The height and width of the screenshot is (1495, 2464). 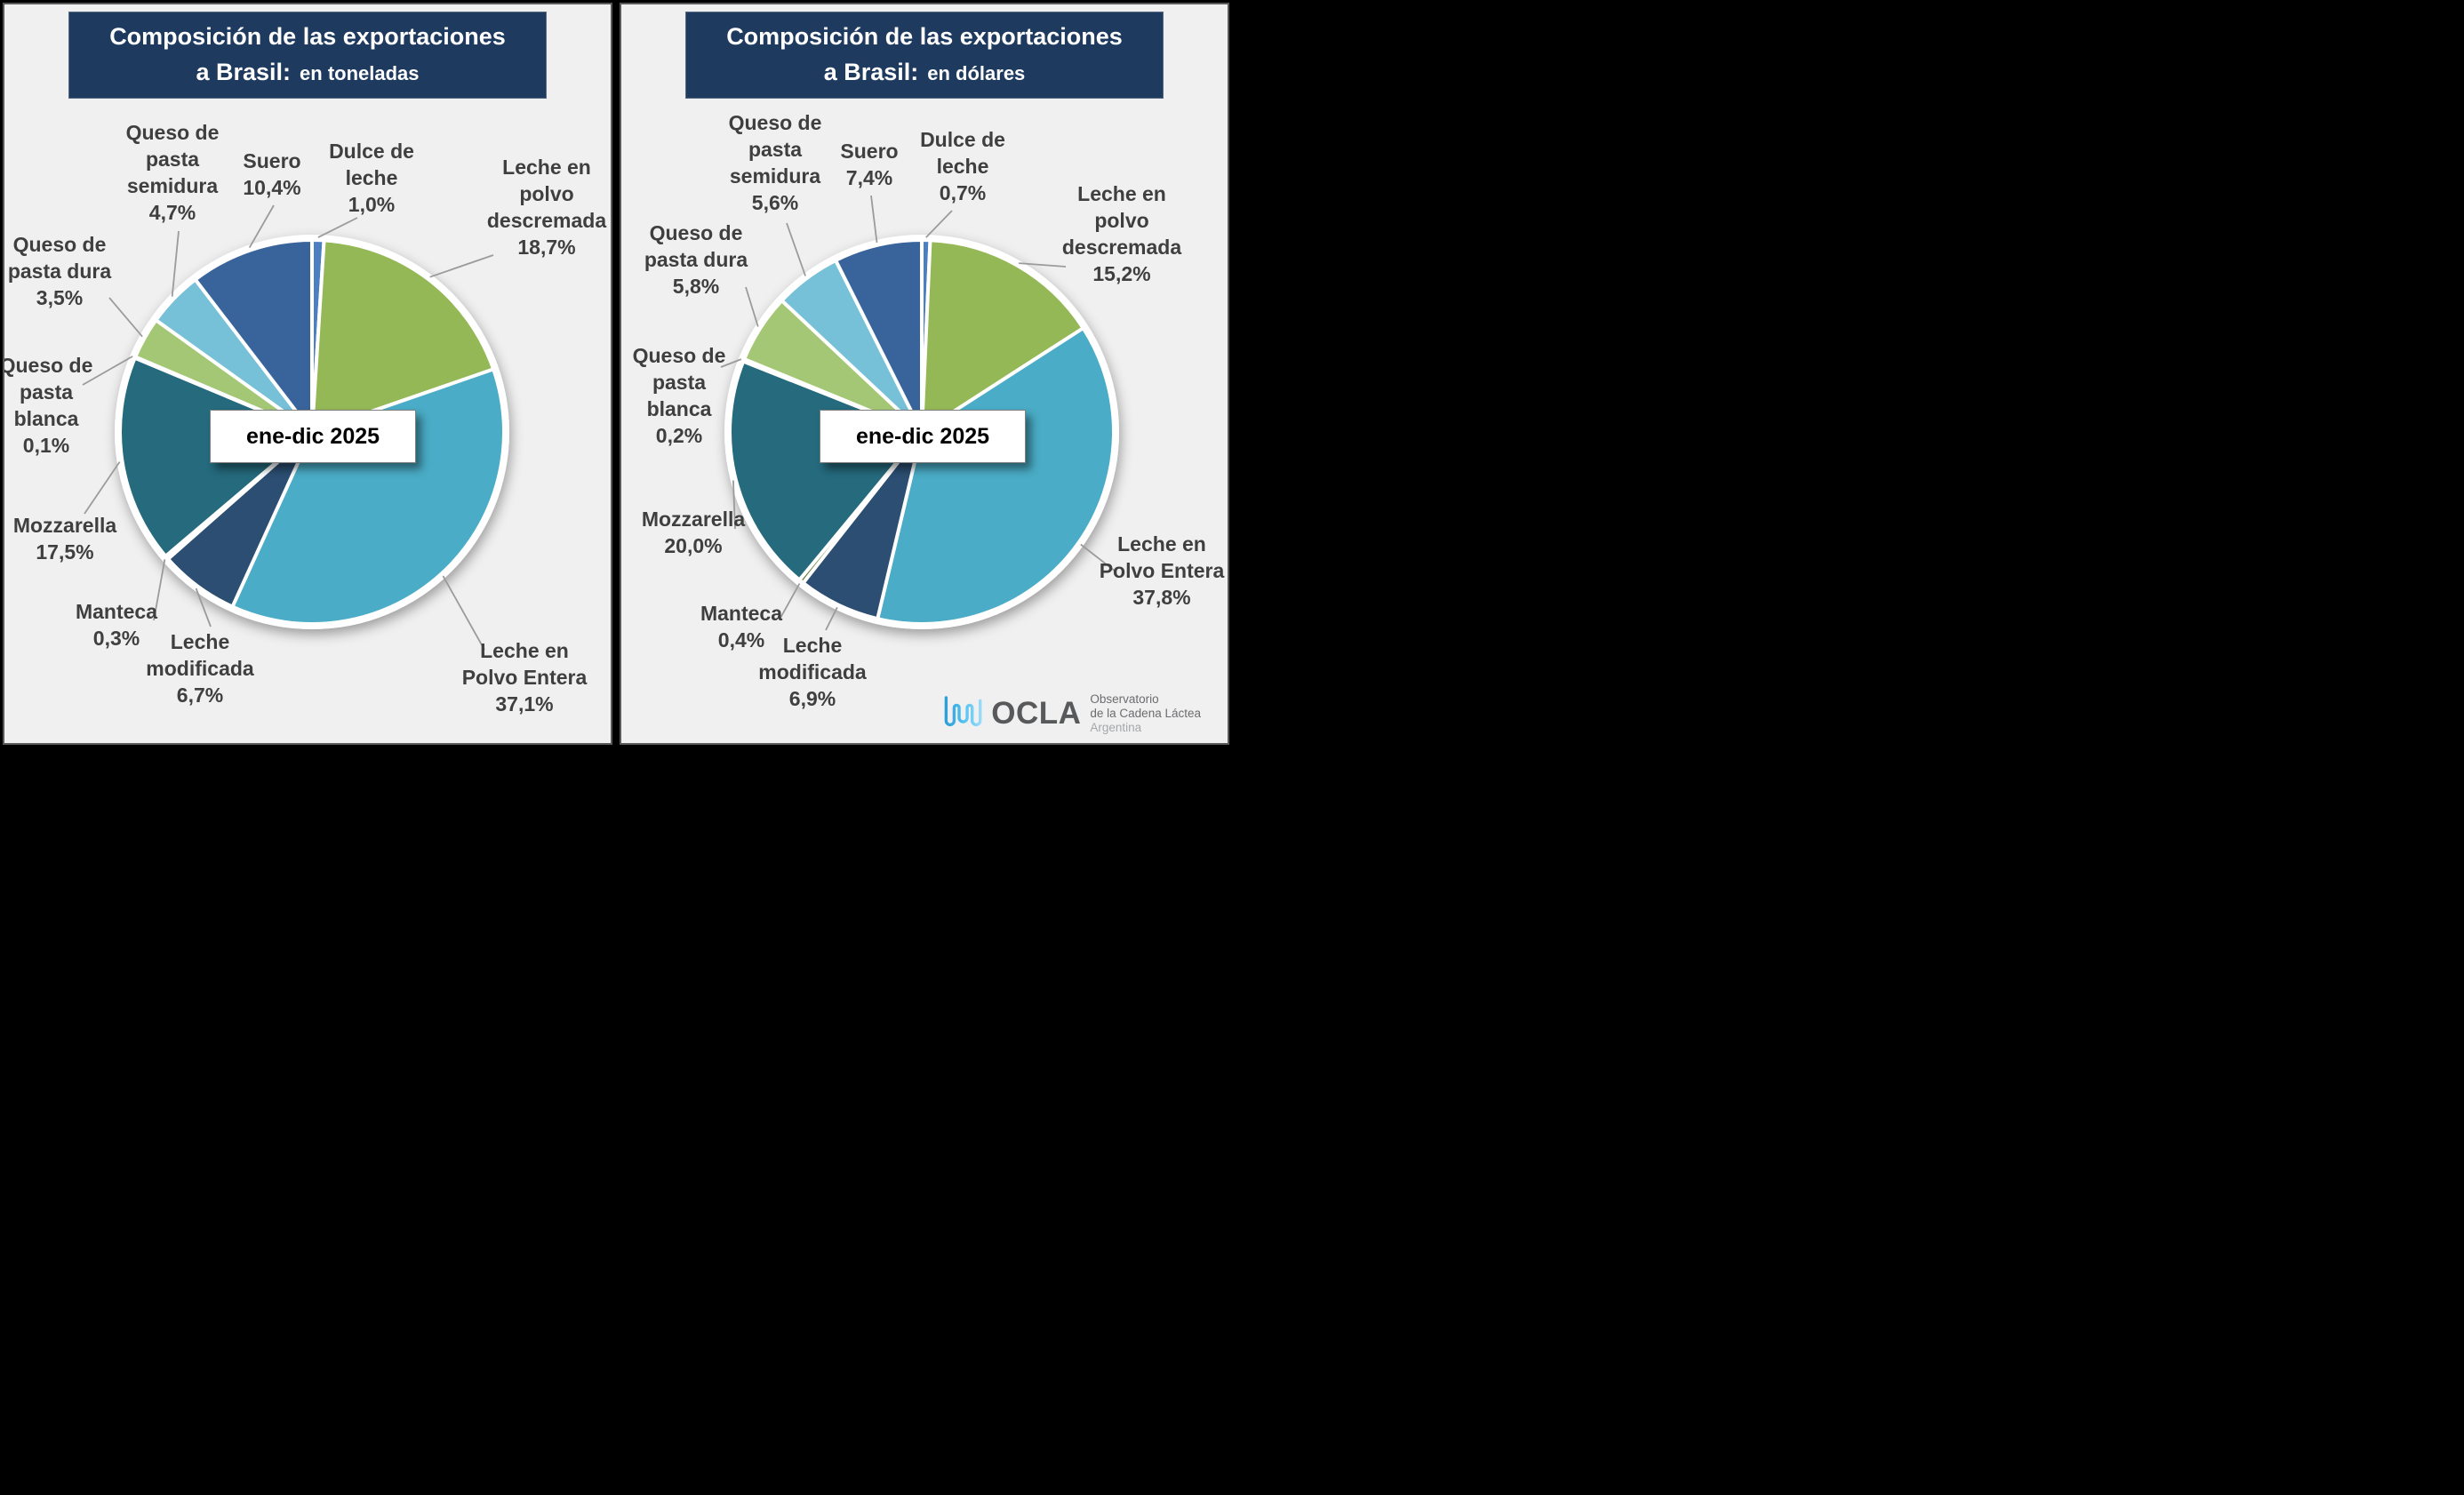 I want to click on chart-title-line2: a Brasil: en dólares, so click(x=925, y=73).